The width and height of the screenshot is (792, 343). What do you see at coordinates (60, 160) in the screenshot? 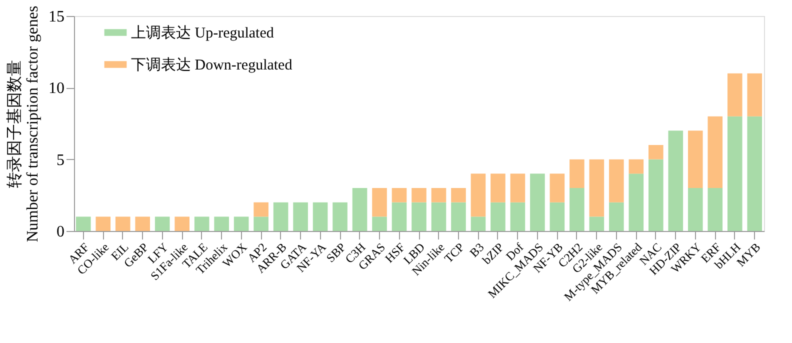
I see `y-tick-label: 5` at bounding box center [60, 160].